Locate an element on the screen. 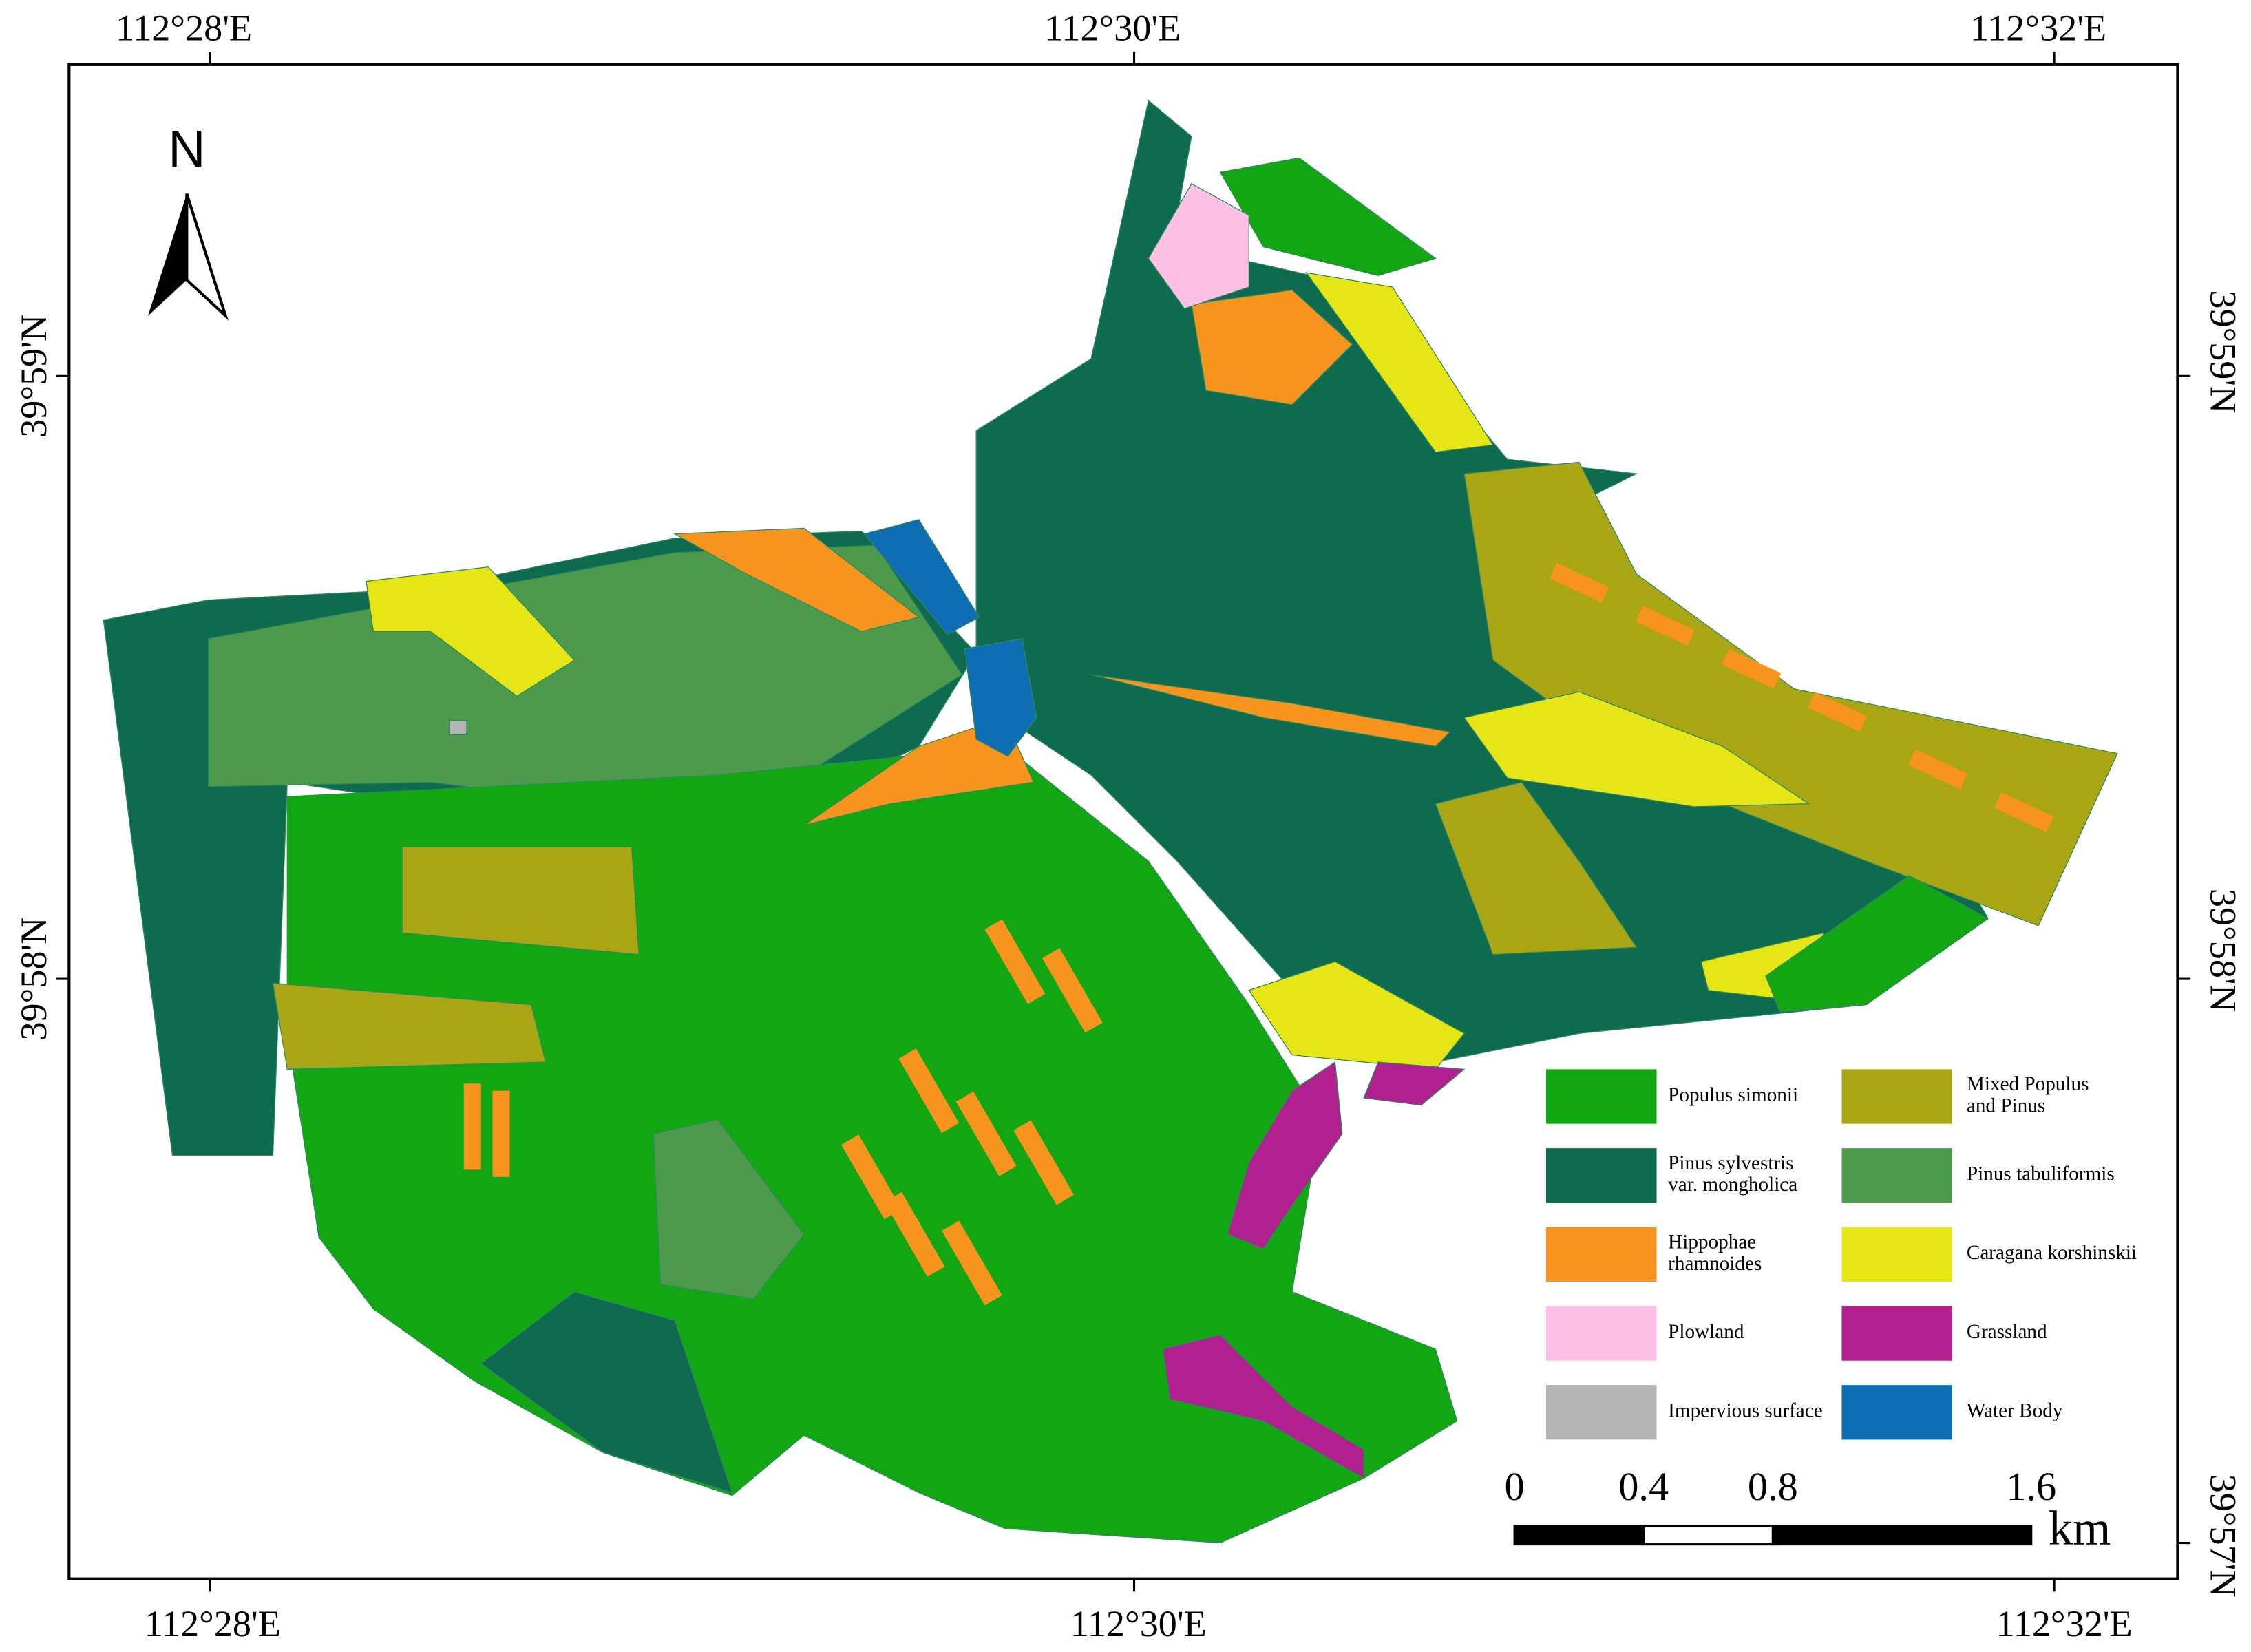  legend-label: Caragana korshinskii is located at coordinates (2052, 1253).